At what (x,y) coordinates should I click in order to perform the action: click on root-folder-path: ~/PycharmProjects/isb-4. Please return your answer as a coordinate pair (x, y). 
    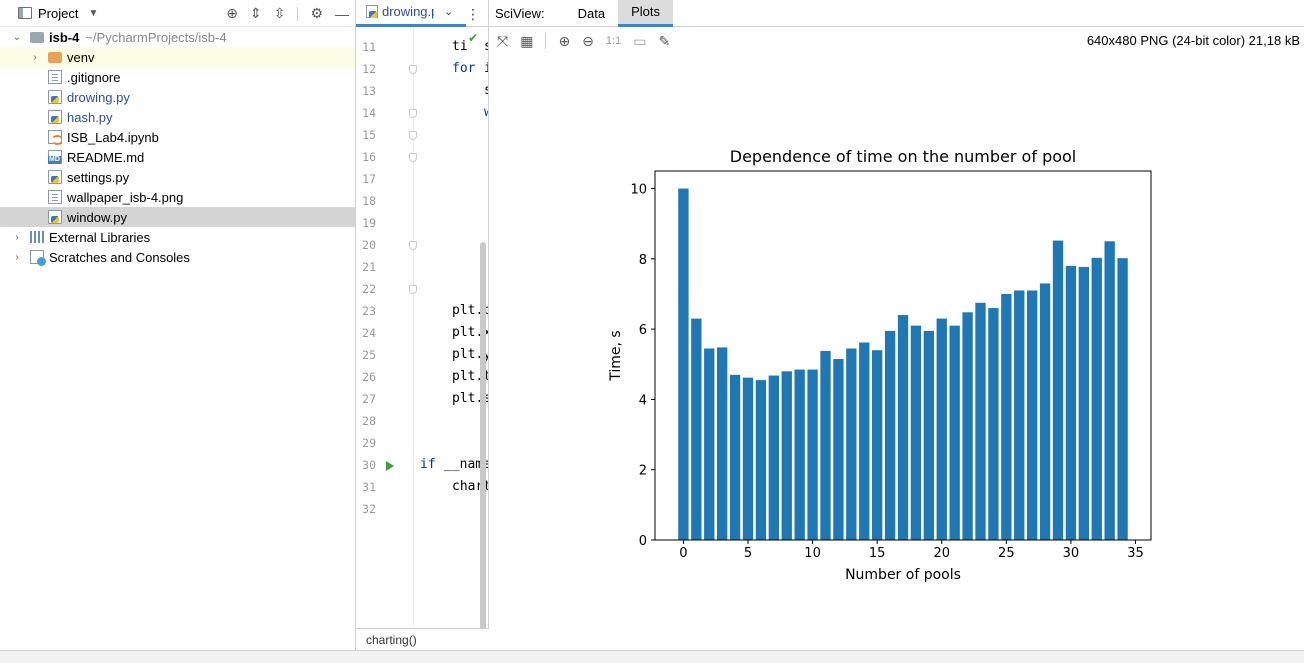
    Looking at the image, I should click on (156, 37).